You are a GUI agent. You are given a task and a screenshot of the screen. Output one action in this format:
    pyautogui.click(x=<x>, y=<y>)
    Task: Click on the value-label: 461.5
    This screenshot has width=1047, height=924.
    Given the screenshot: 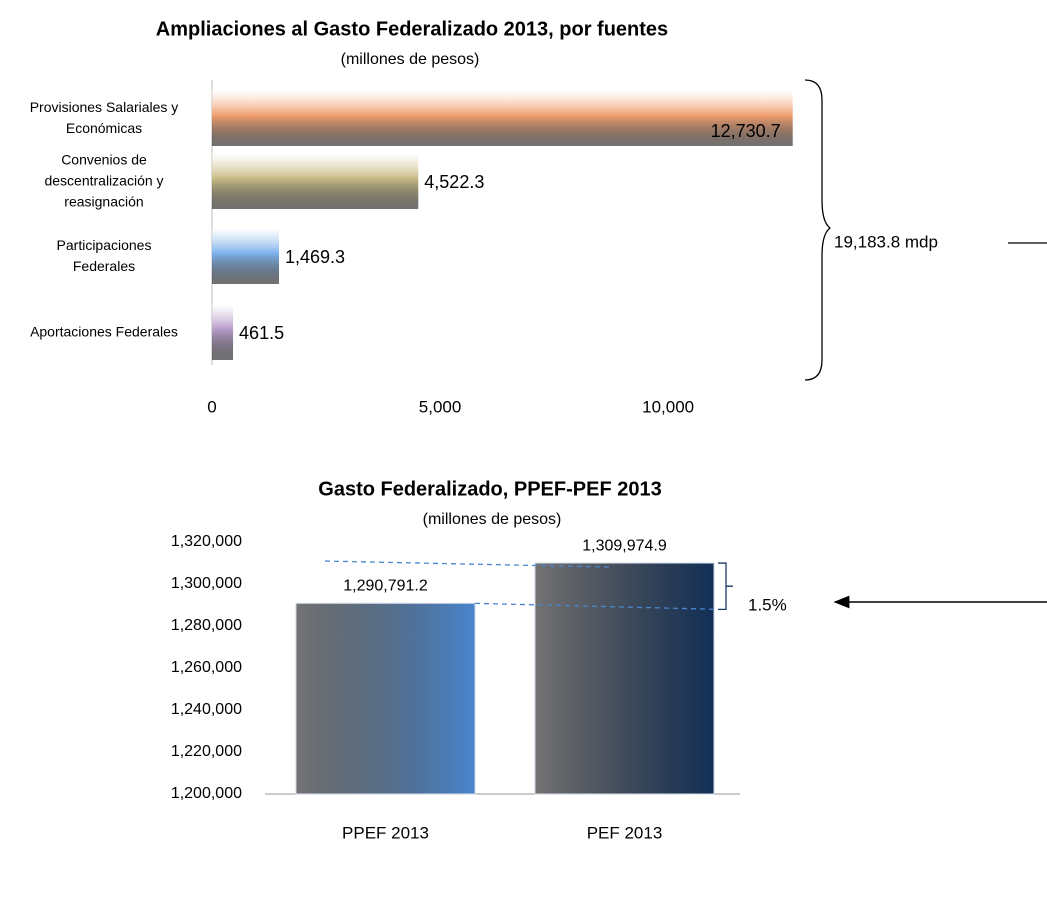 What is the action you would take?
    pyautogui.click(x=261, y=333)
    